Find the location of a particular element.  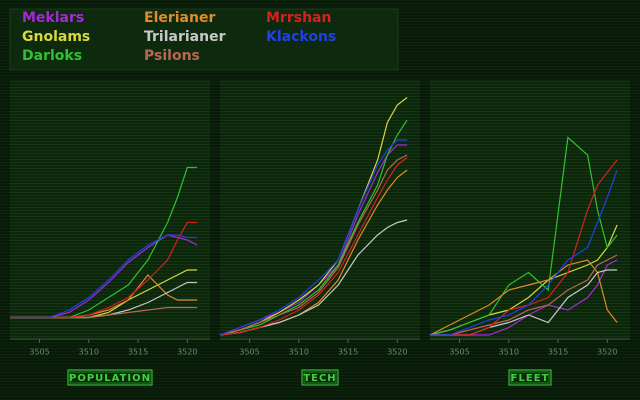

chart-button-label: FLEET is located at coordinates (530, 378).